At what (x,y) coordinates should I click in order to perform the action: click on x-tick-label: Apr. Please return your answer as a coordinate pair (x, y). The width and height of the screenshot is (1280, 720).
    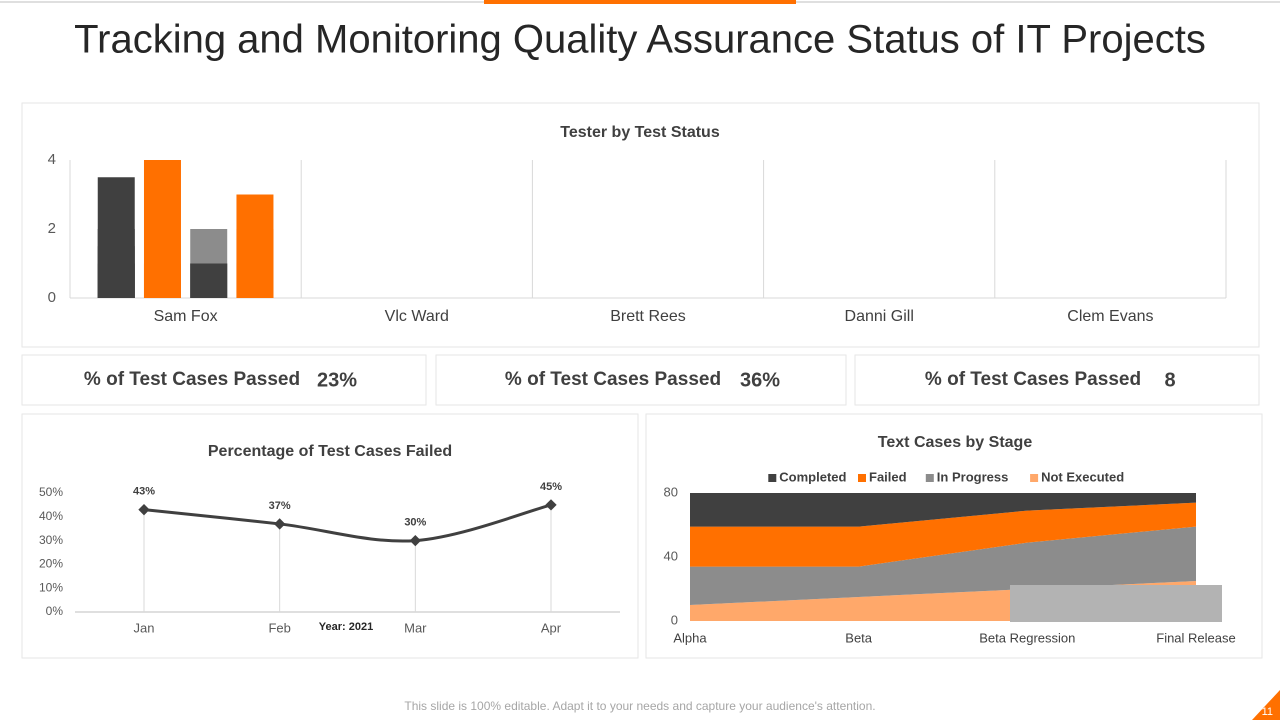
    Looking at the image, I should click on (551, 627).